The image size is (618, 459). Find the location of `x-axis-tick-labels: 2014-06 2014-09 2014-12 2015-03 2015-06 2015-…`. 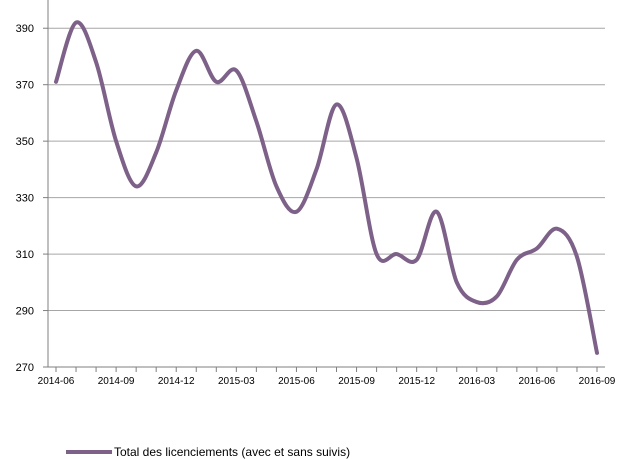

x-axis-tick-labels: 2014-06 2014-09 2014-12 2015-03 2015-06 2015-… is located at coordinates (327, 381).